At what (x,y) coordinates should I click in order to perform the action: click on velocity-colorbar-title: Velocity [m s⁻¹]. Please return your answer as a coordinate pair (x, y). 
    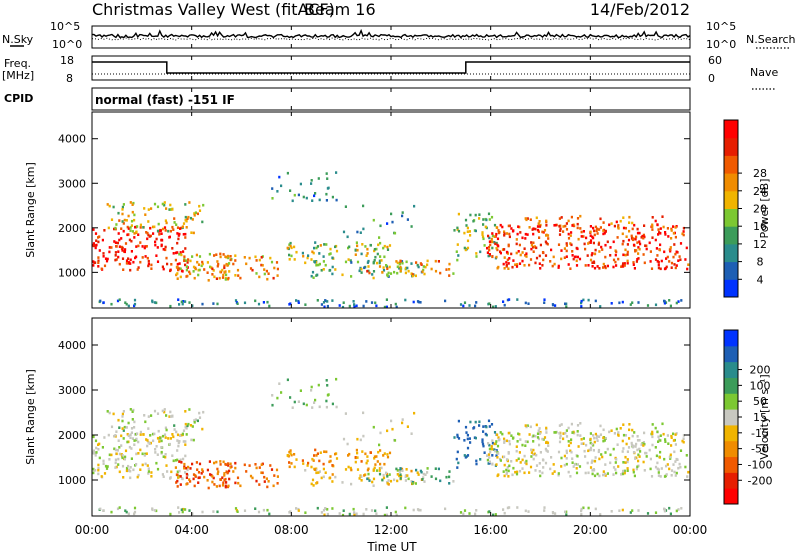
    Looking at the image, I should click on (764, 416).